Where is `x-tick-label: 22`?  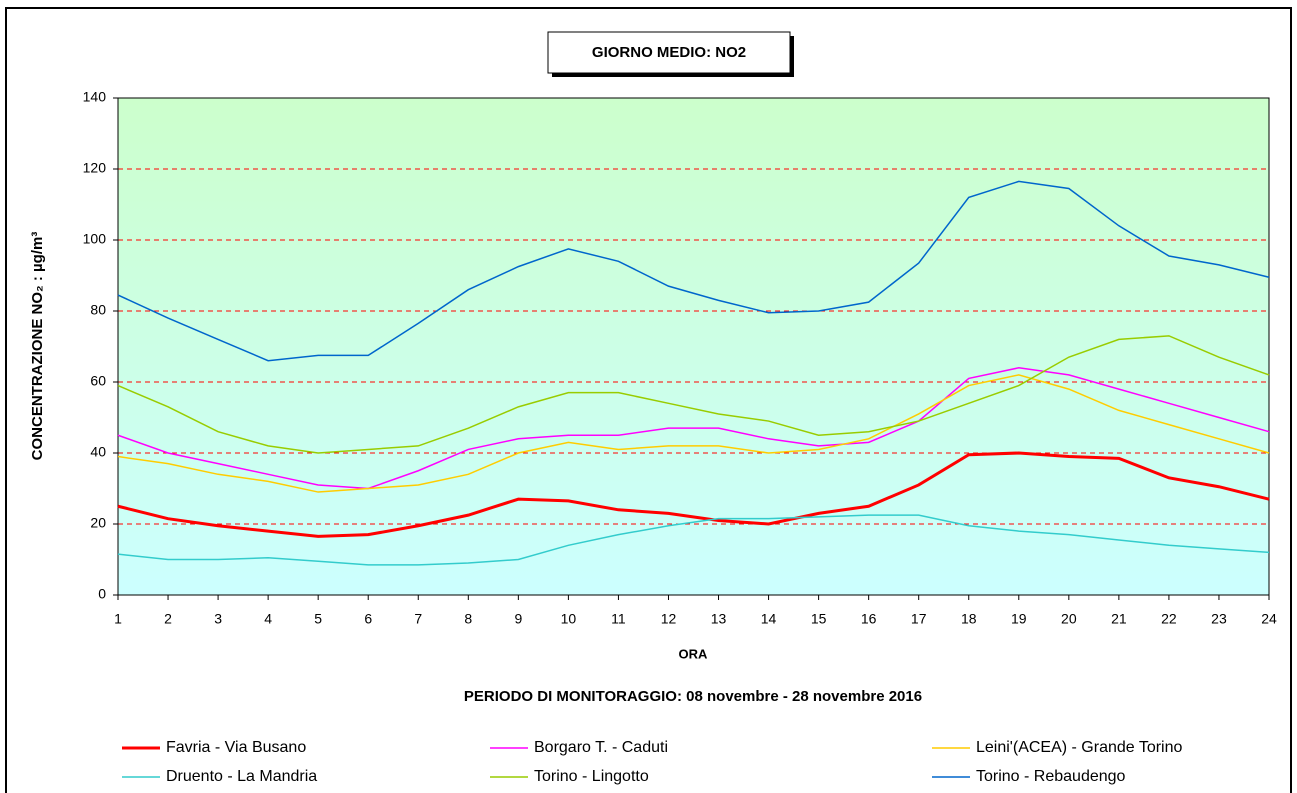
x-tick-label: 22 is located at coordinates (1169, 619).